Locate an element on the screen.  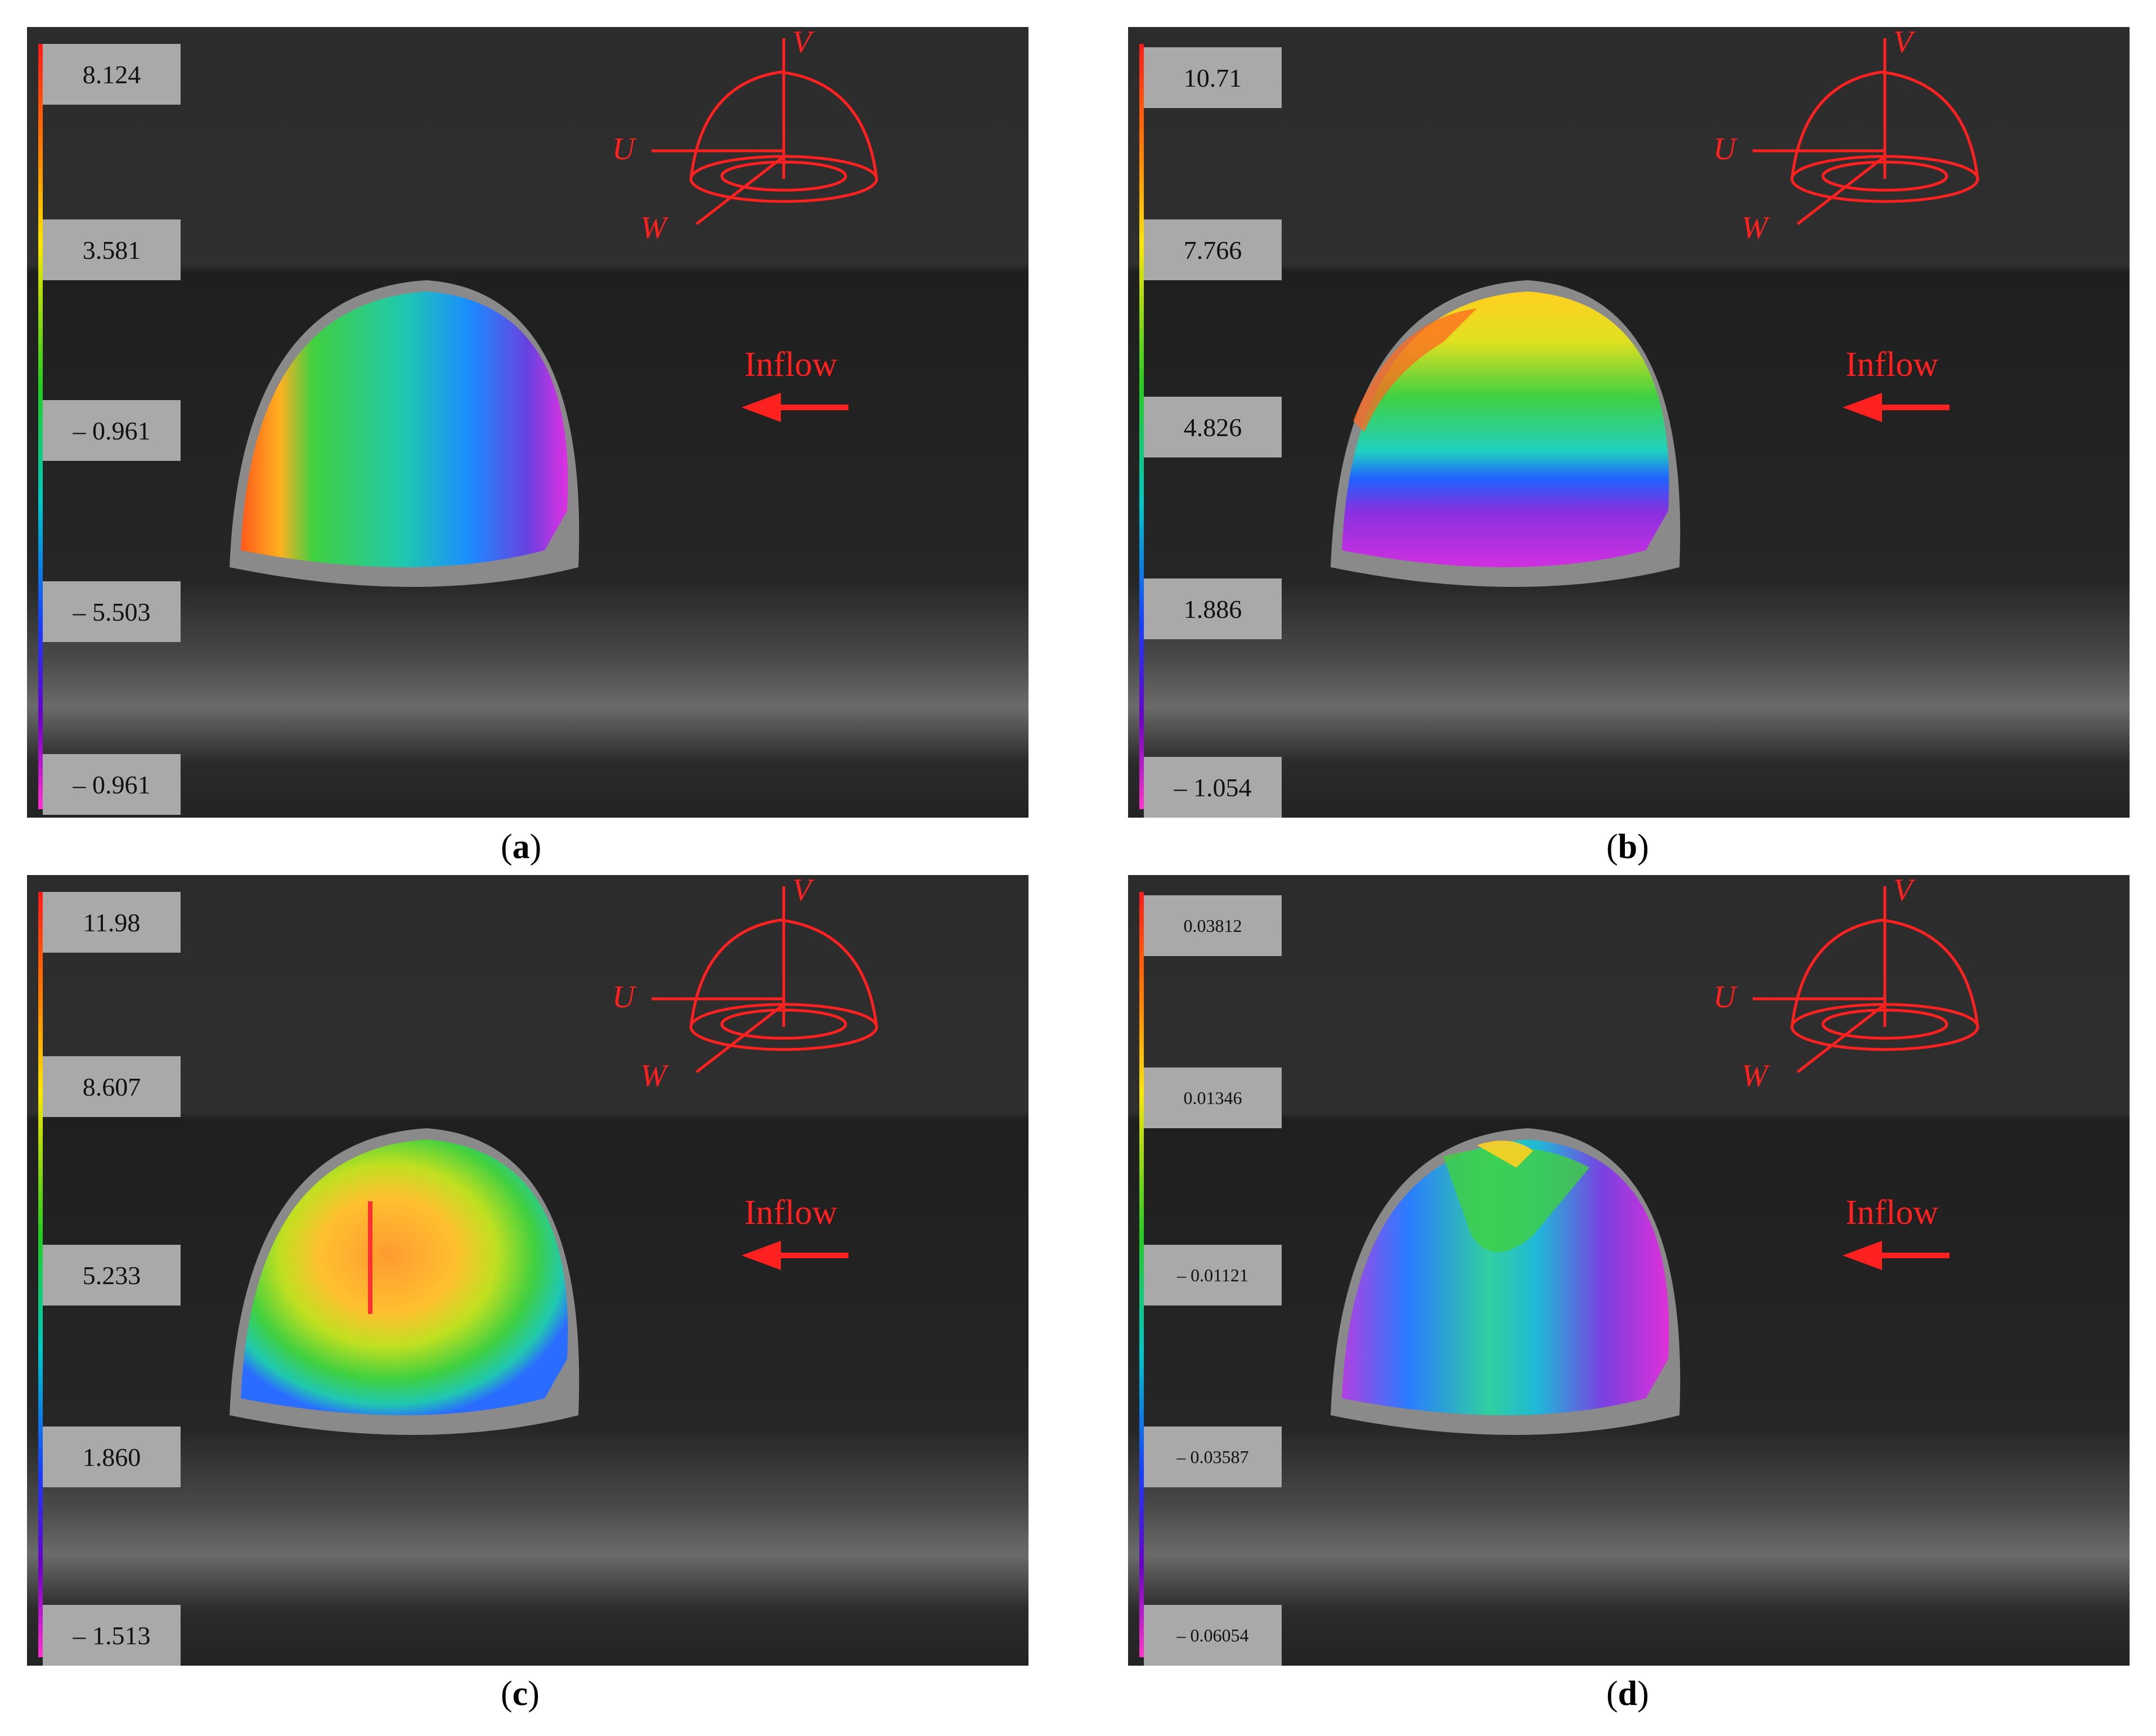
legend-tick: 5.233 is located at coordinates (112, 1275).